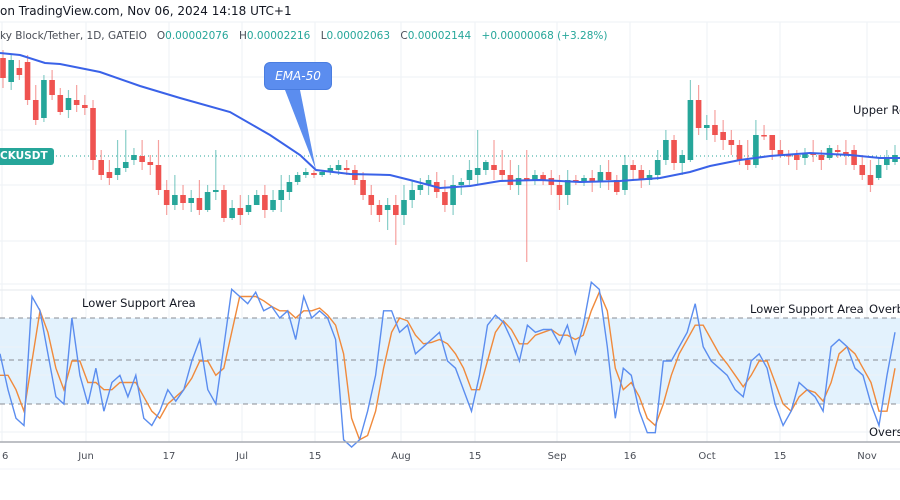 This screenshot has height=500, width=900. What do you see at coordinates (300, 130) in the screenshot?
I see `ema-callout-pointer` at bounding box center [300, 130].